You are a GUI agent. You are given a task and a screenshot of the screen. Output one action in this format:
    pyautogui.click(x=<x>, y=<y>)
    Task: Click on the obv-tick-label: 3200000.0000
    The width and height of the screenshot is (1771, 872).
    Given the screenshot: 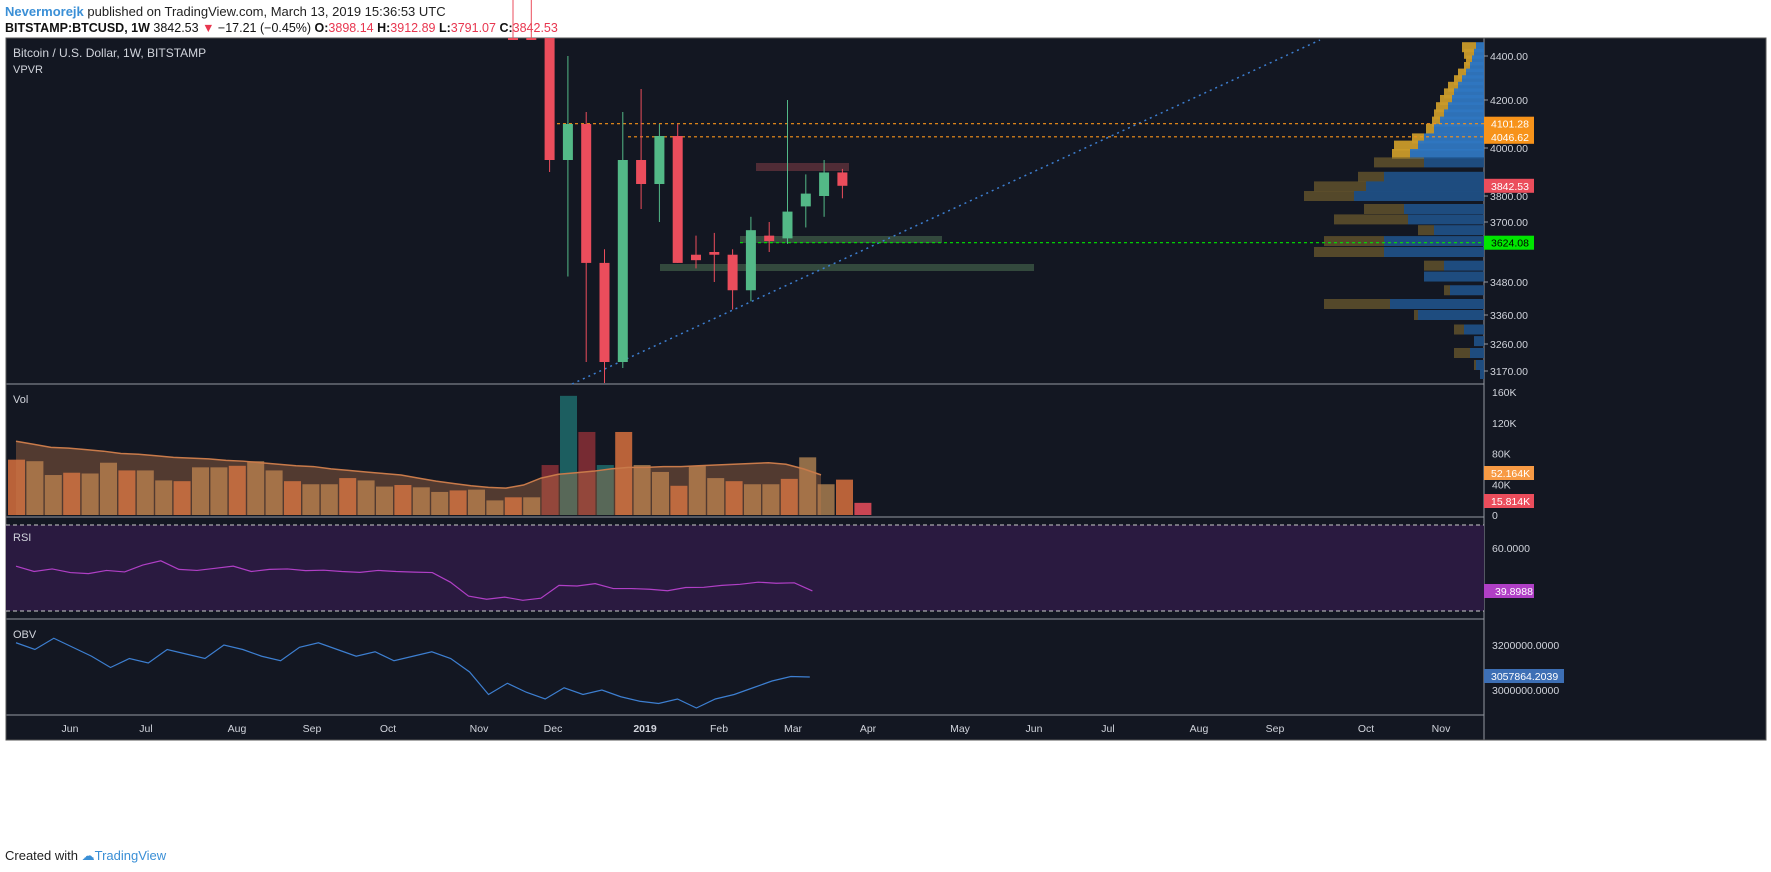 What is the action you would take?
    pyautogui.click(x=1525, y=646)
    